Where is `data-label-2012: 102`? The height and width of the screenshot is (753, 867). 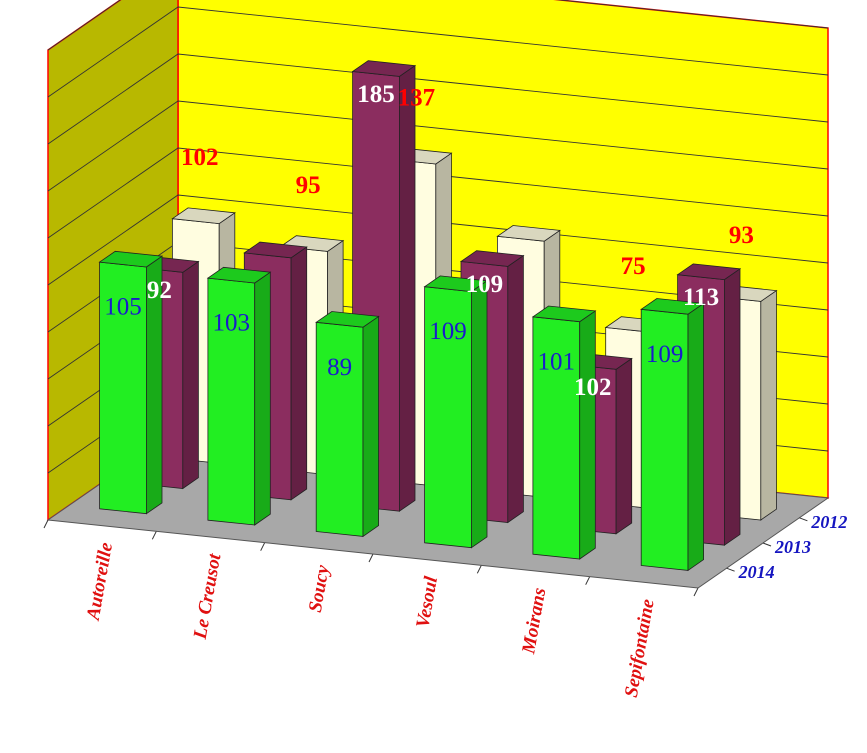 data-label-2012: 102 is located at coordinates (200, 157).